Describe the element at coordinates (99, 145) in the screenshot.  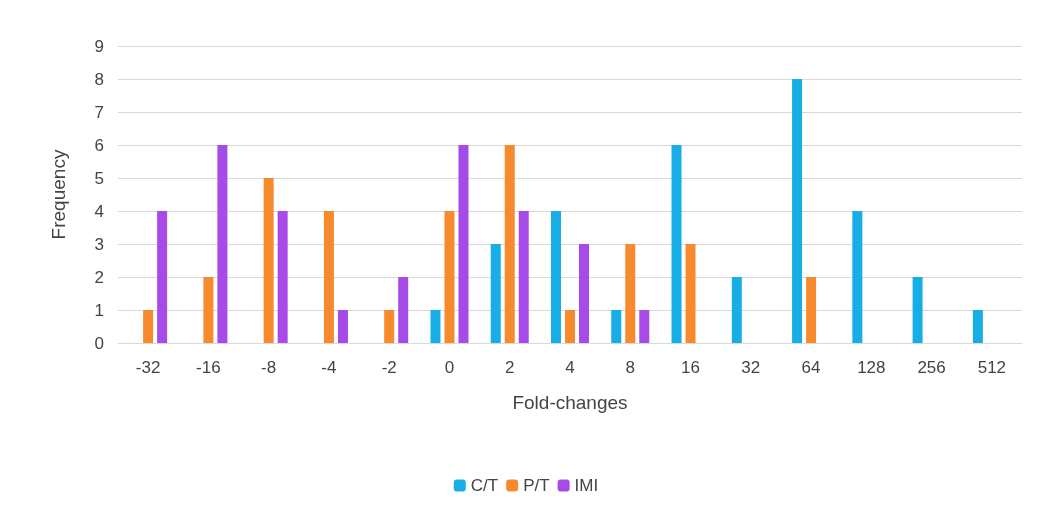
I see `y-tick-label: 6` at that location.